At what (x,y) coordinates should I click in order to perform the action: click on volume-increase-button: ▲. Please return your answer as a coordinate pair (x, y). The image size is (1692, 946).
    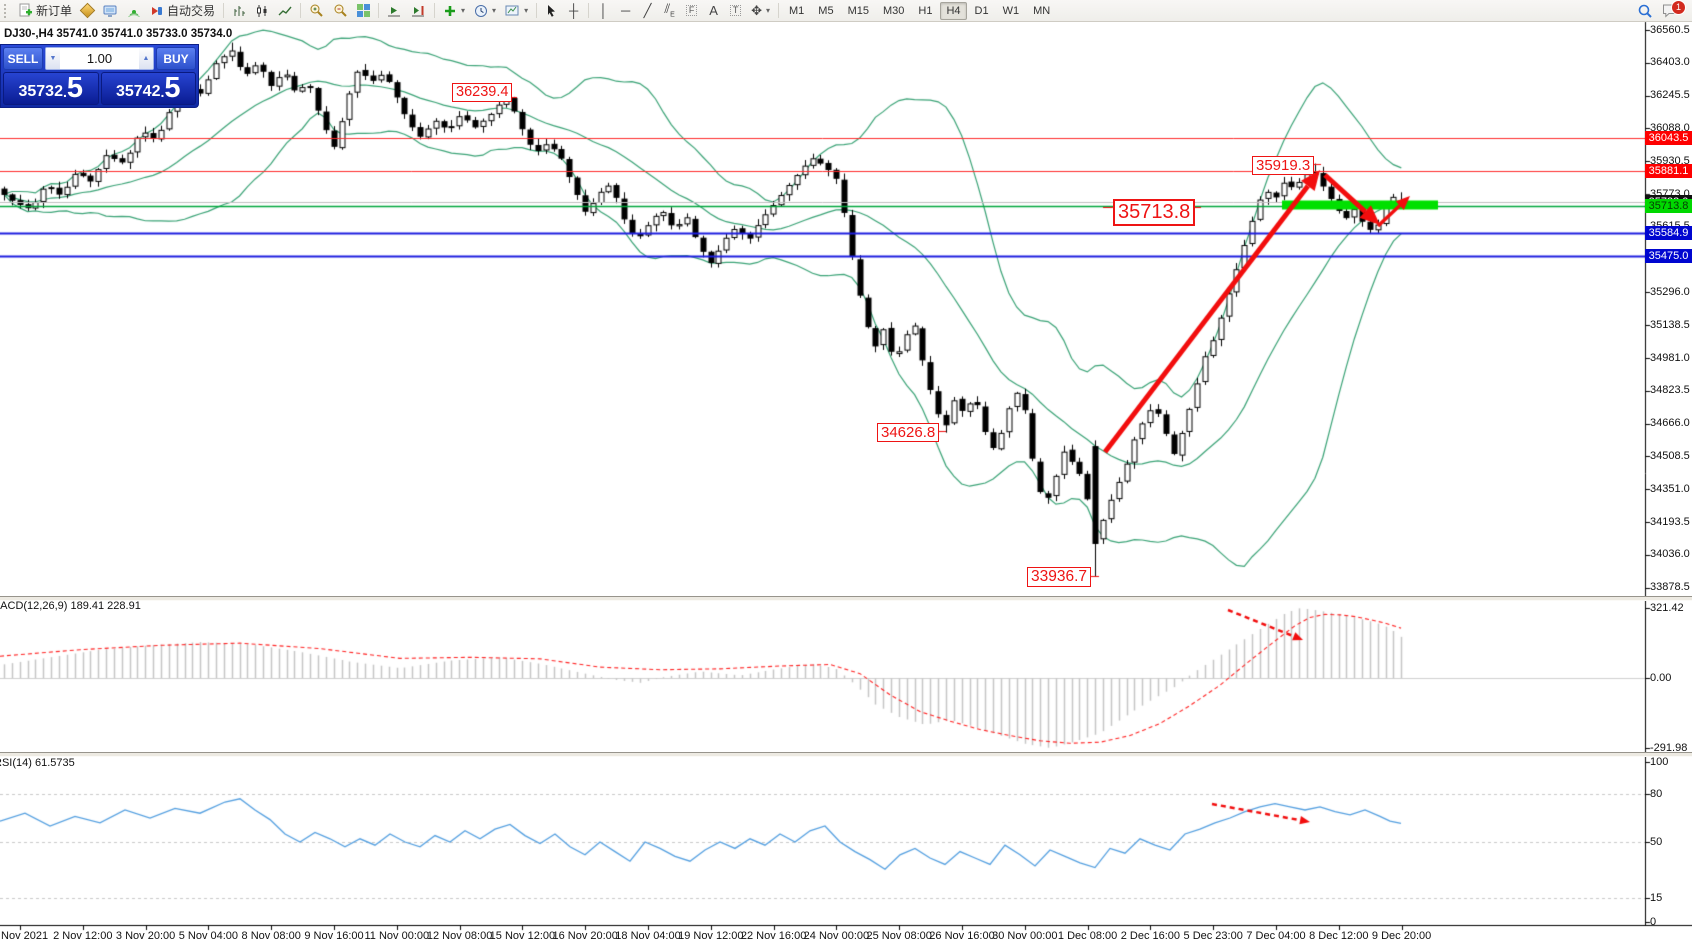
    Looking at the image, I should click on (146, 58).